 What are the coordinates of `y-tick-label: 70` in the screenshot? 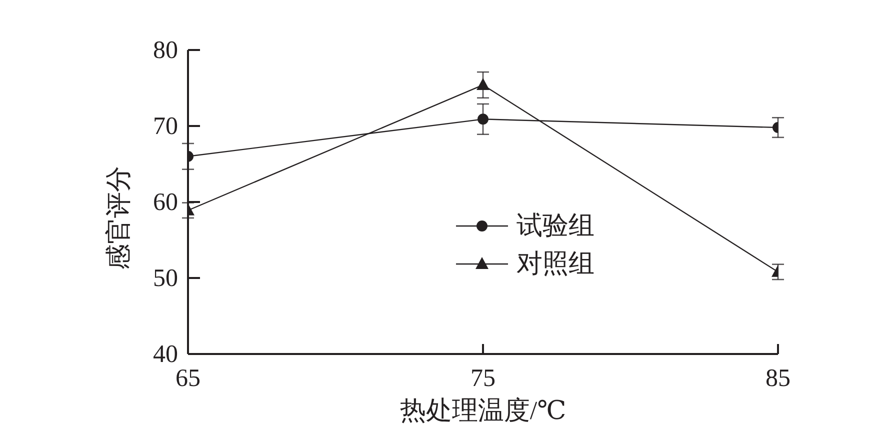 It's located at (165, 126).